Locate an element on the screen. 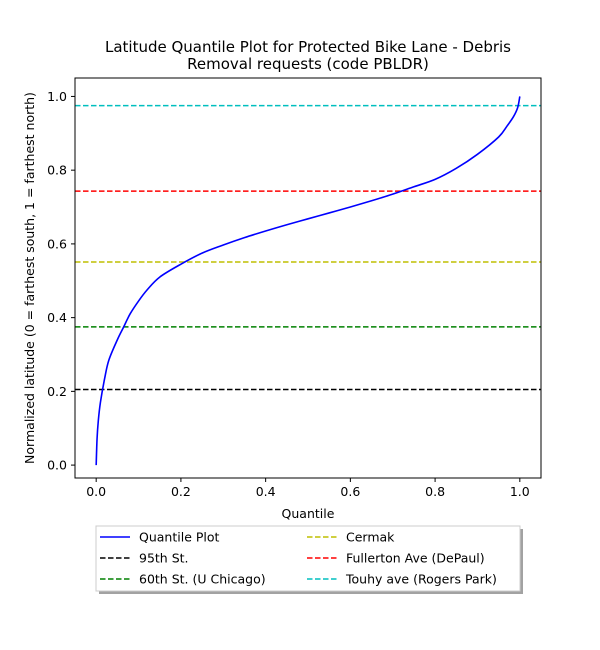 The width and height of the screenshot is (600, 650). x-tick-label: 0.6 is located at coordinates (350, 491).